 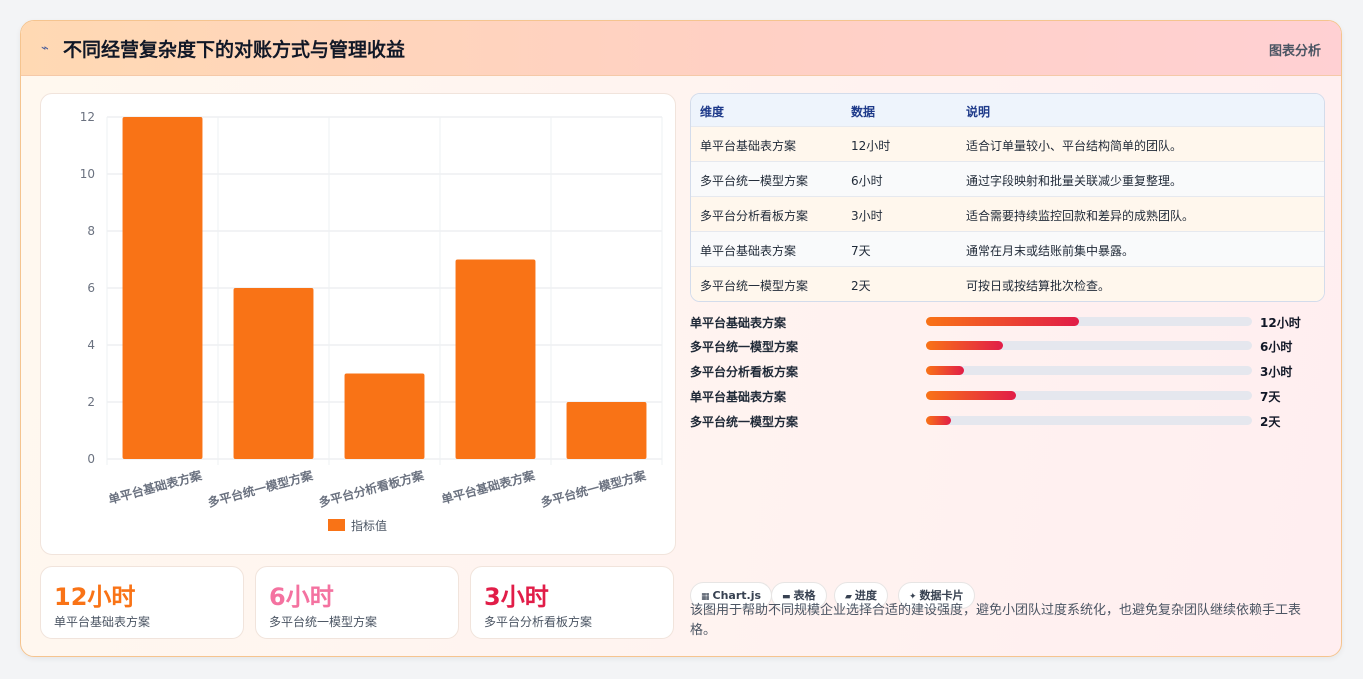 What do you see at coordinates (941, 595) in the screenshot?
I see `chip-label: 数据卡片` at bounding box center [941, 595].